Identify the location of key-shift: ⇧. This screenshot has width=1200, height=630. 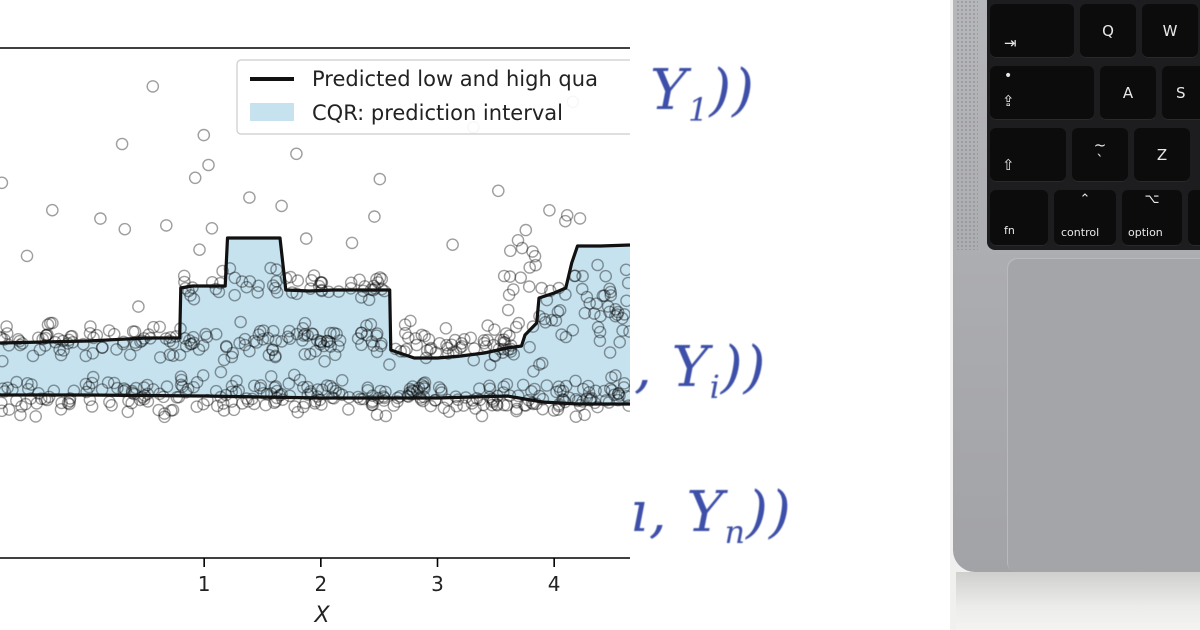
(1028, 155).